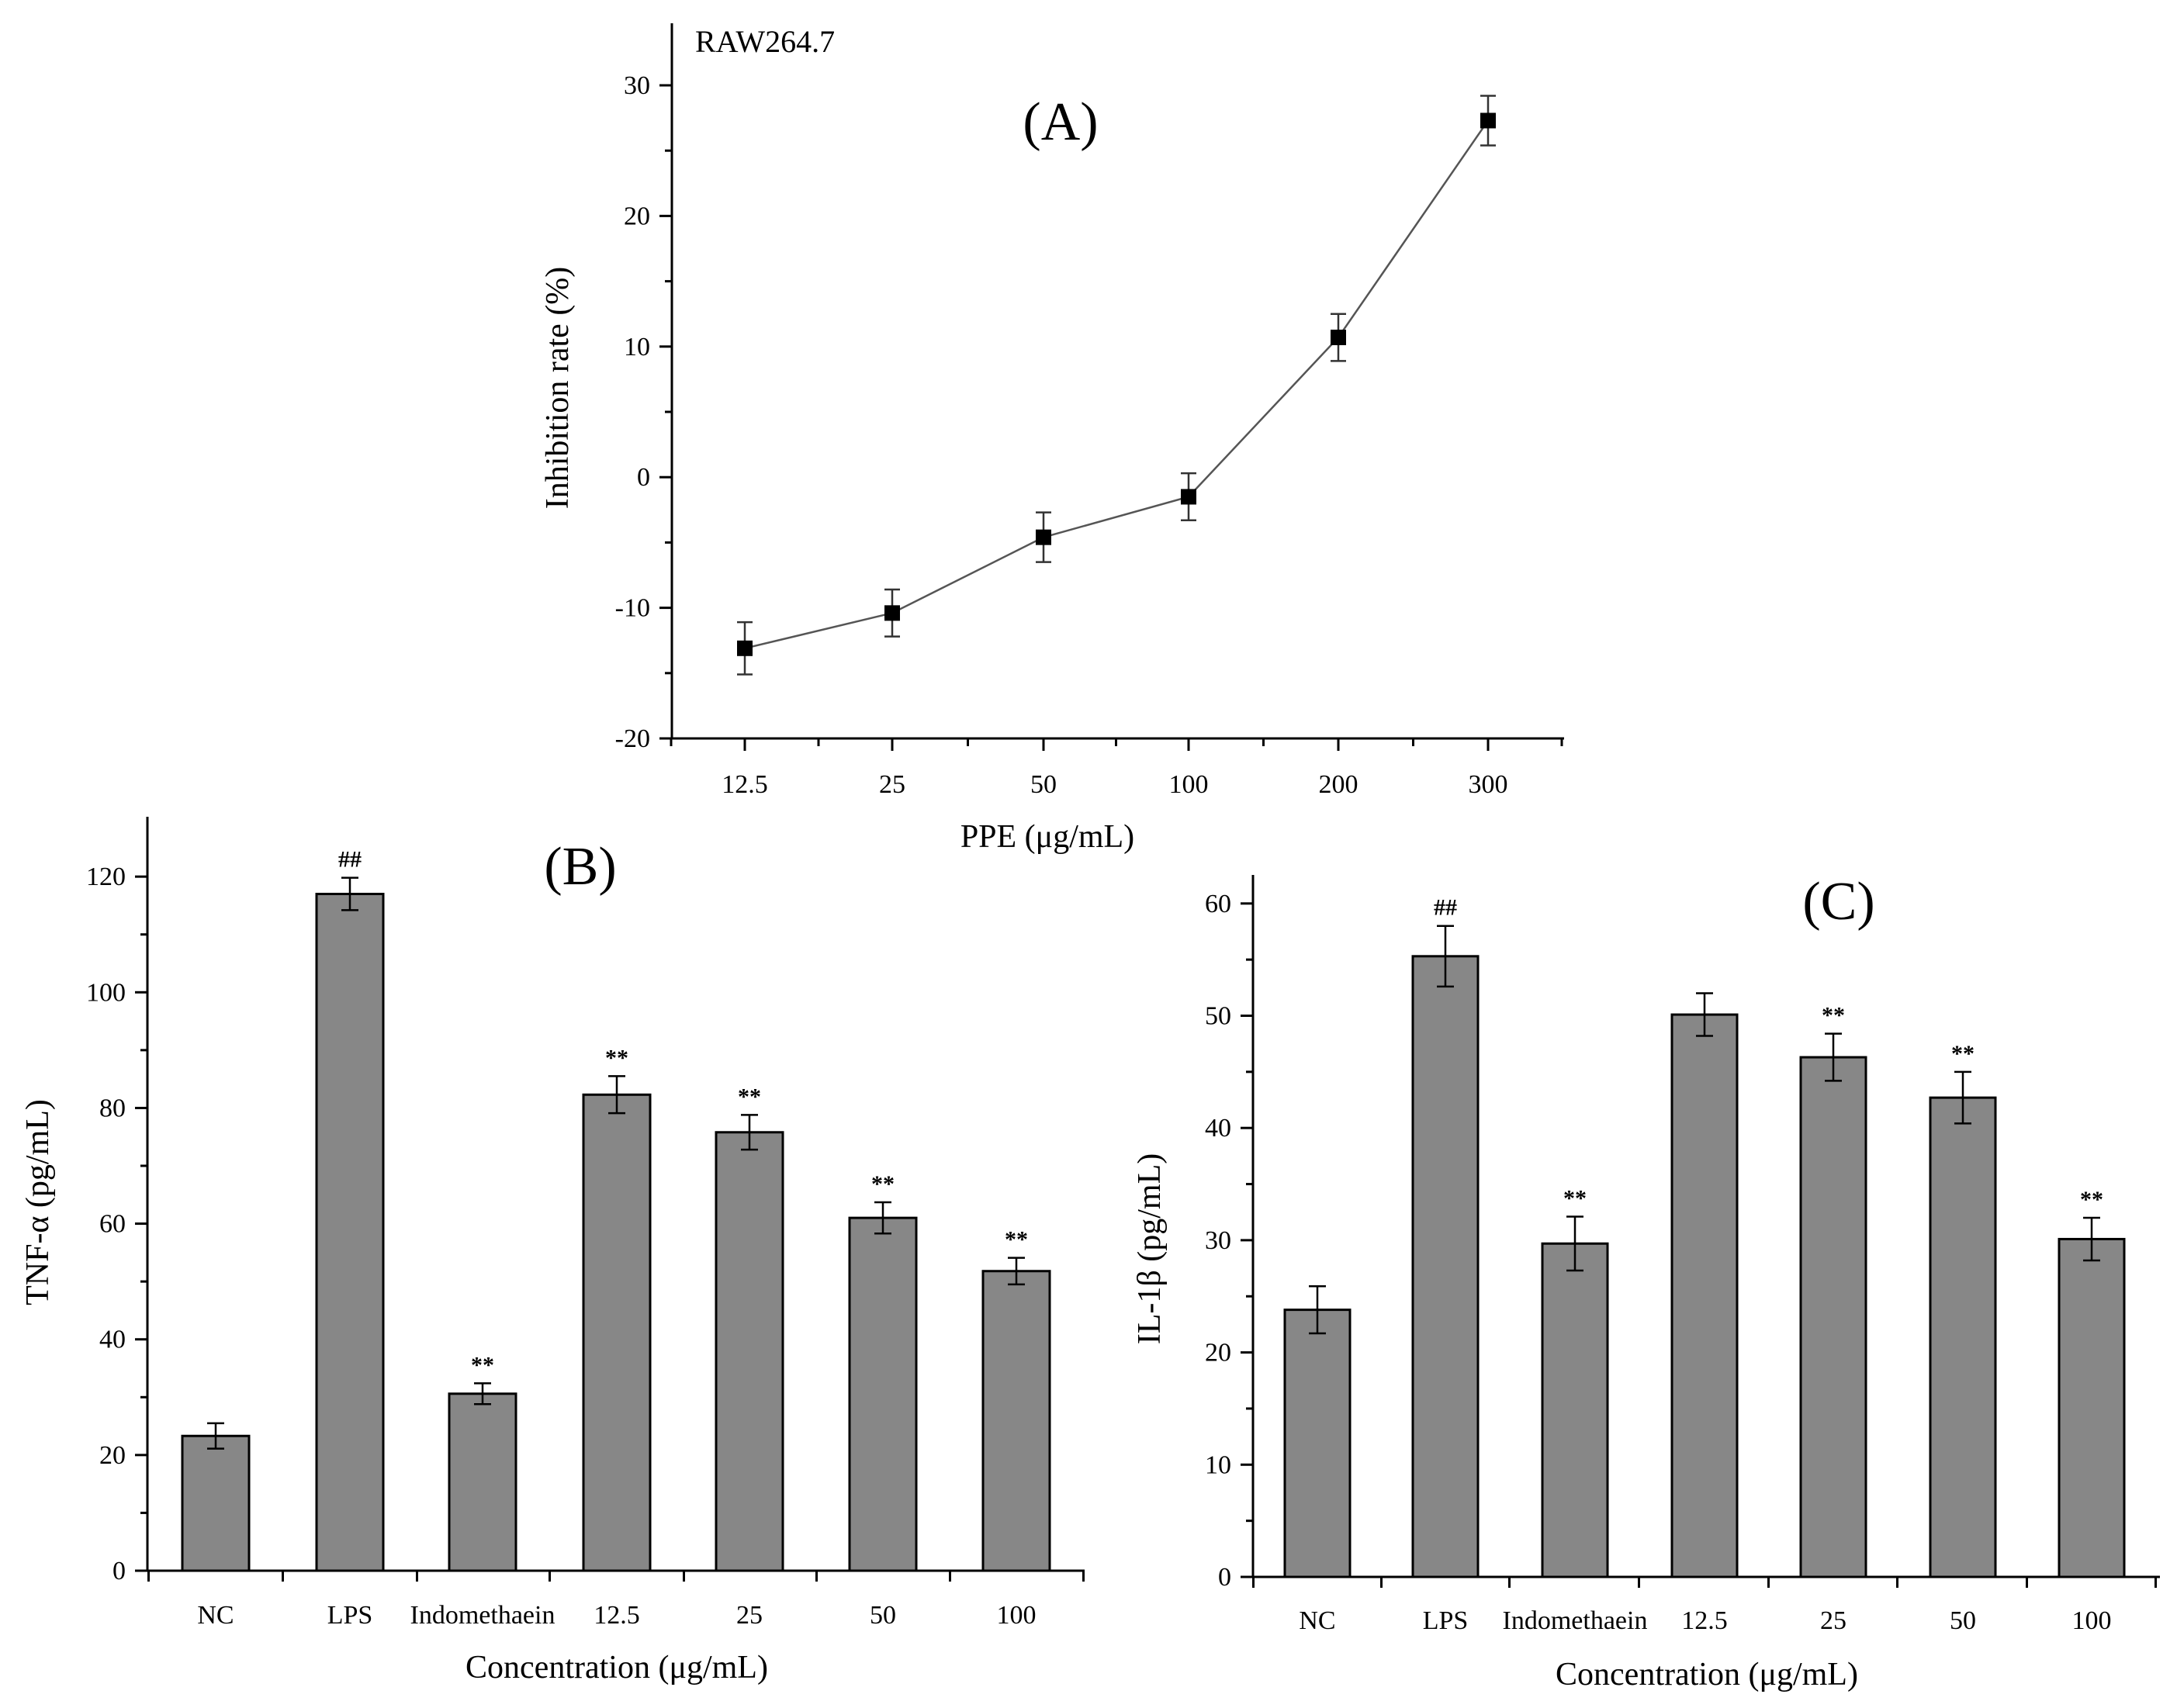 The width and height of the screenshot is (2177, 1708). What do you see at coordinates (580, 867) in the screenshot?
I see `panel-label: (B)` at bounding box center [580, 867].